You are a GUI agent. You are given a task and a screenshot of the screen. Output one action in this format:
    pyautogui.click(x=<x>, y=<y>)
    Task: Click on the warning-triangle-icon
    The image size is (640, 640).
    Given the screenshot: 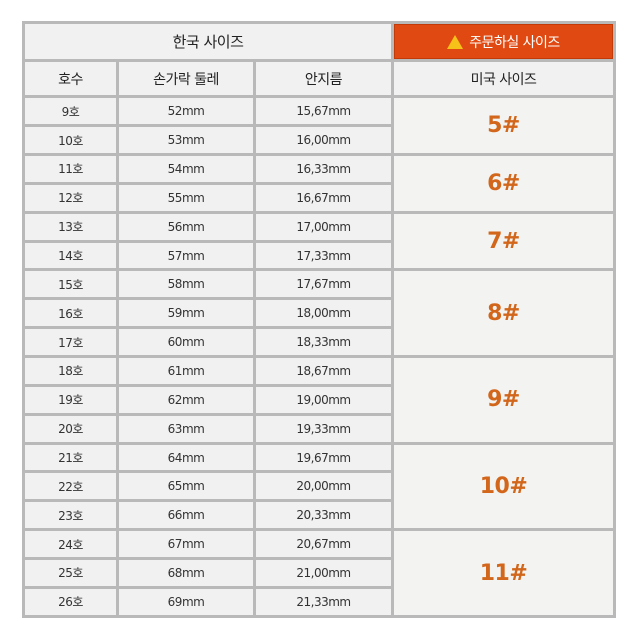 What is the action you would take?
    pyautogui.click(x=455, y=41)
    